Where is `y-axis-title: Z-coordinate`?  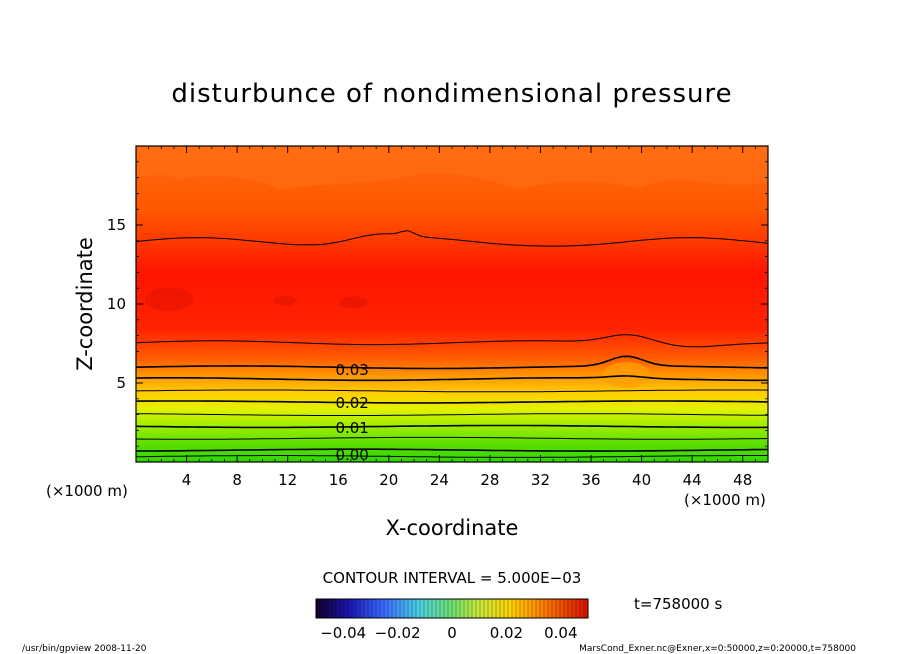 y-axis-title: Z-coordinate is located at coordinates (85, 304).